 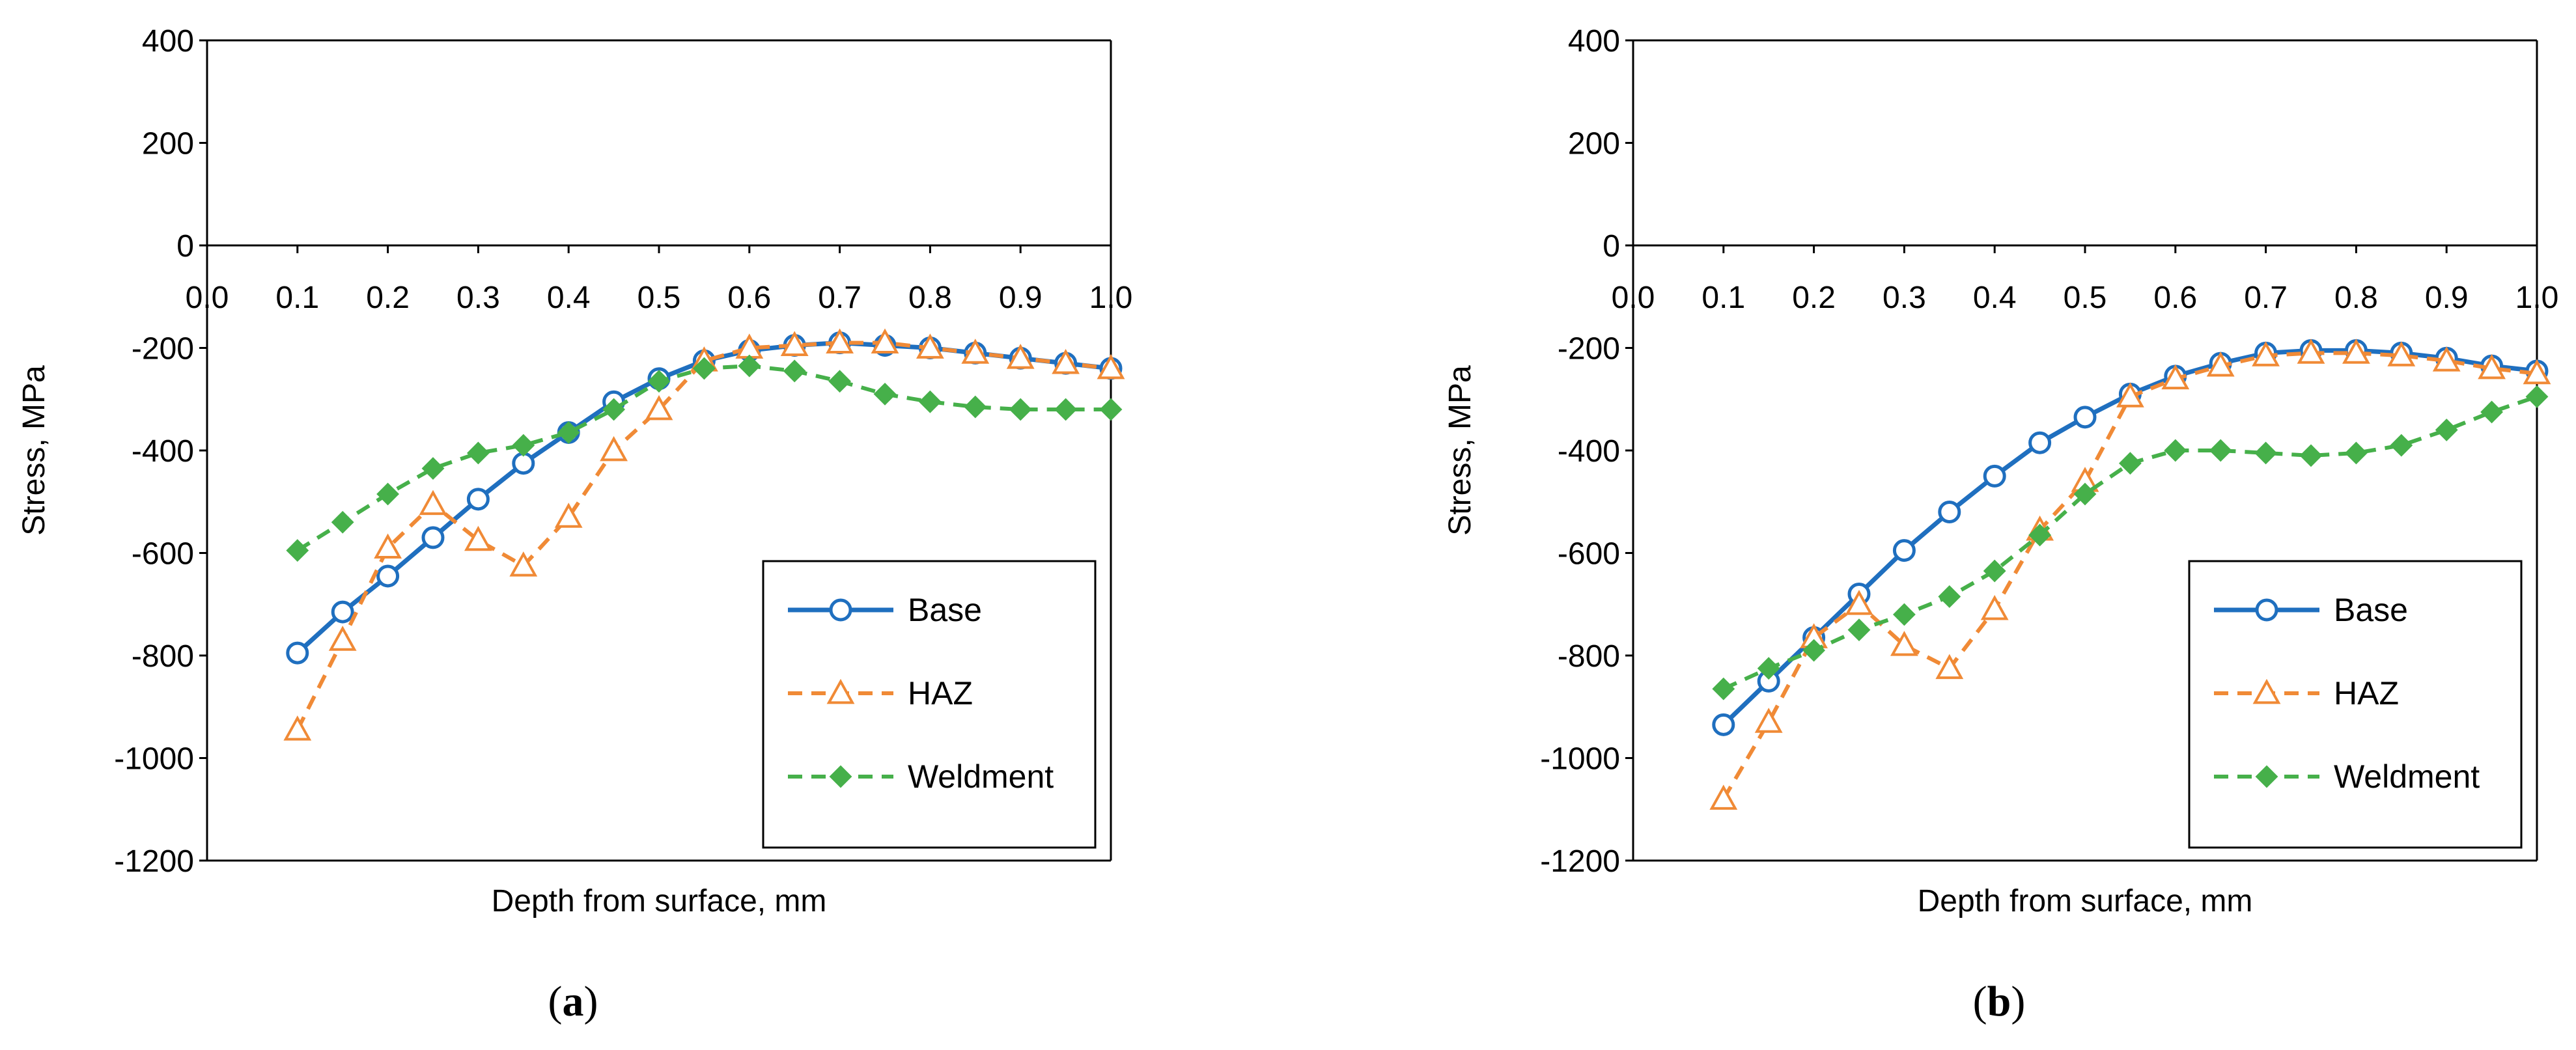 I want to click on series-line-weldment, so click(x=703, y=458).